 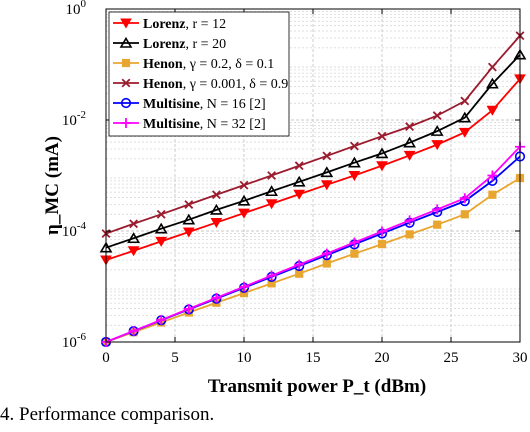 I want to click on x-tick-label: 0, so click(x=106, y=358).